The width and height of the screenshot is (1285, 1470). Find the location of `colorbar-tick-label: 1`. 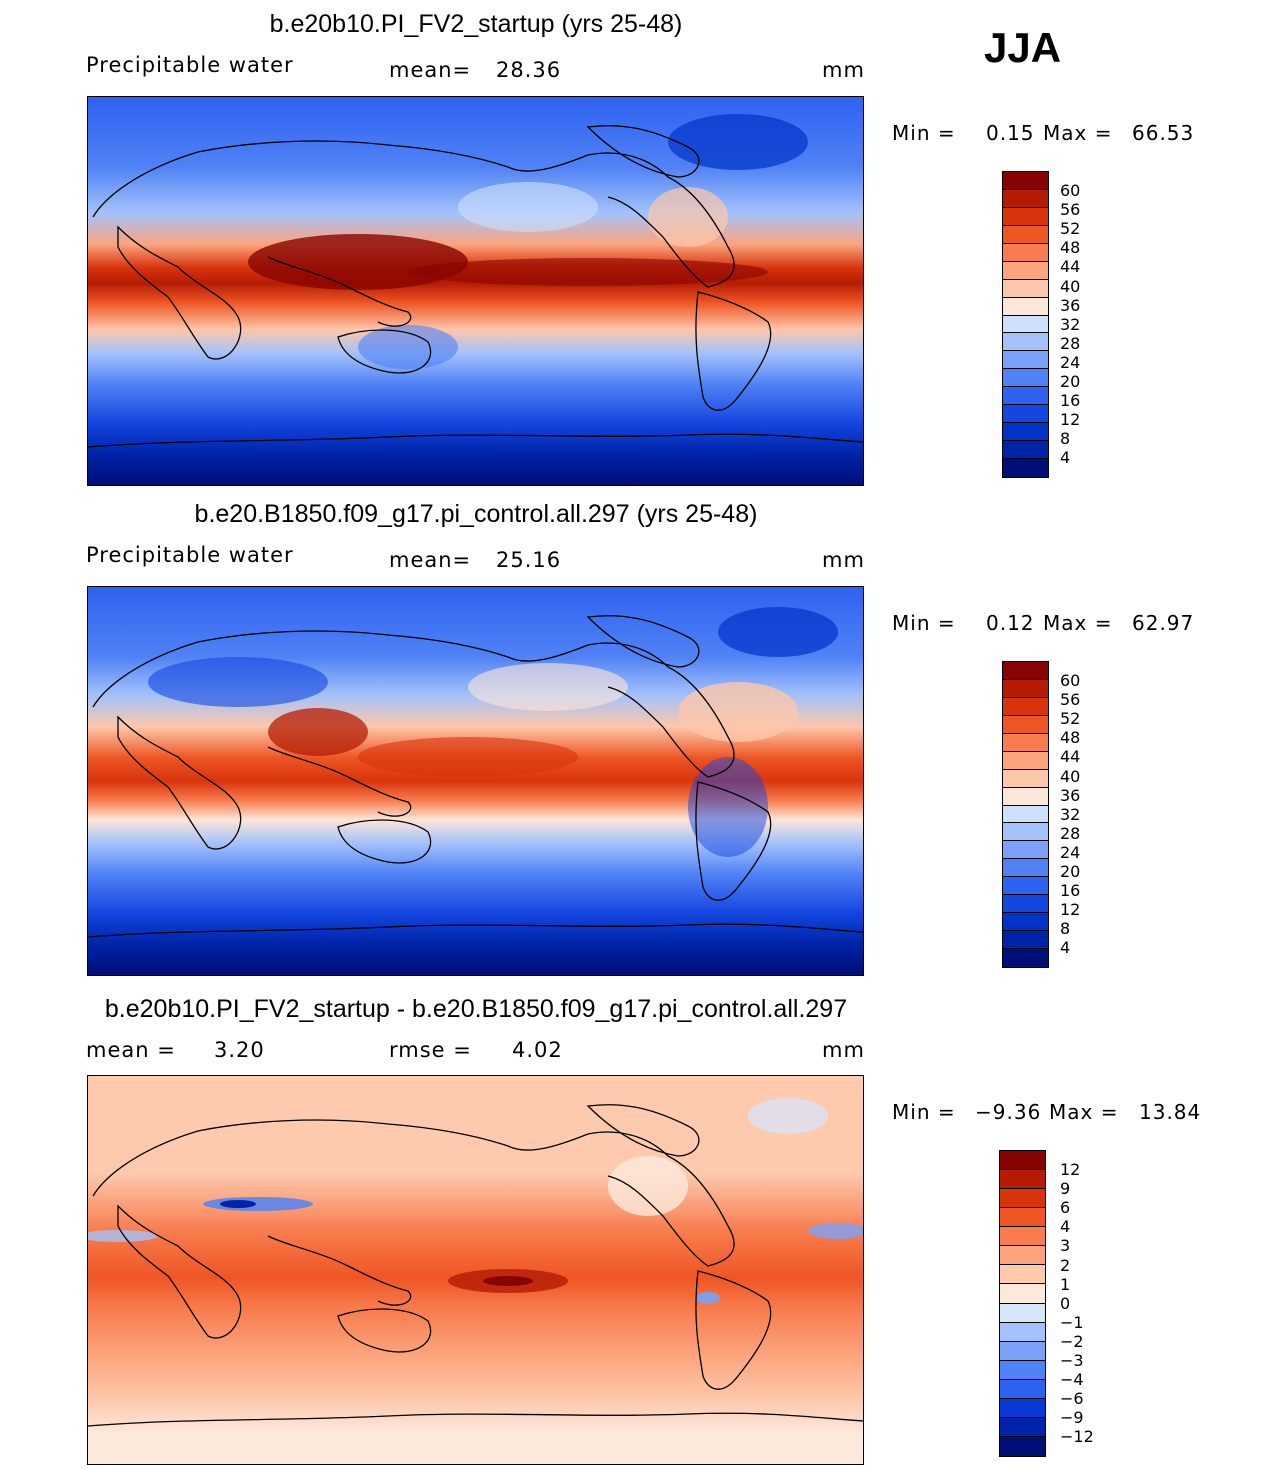

colorbar-tick-label: 1 is located at coordinates (1065, 1284).